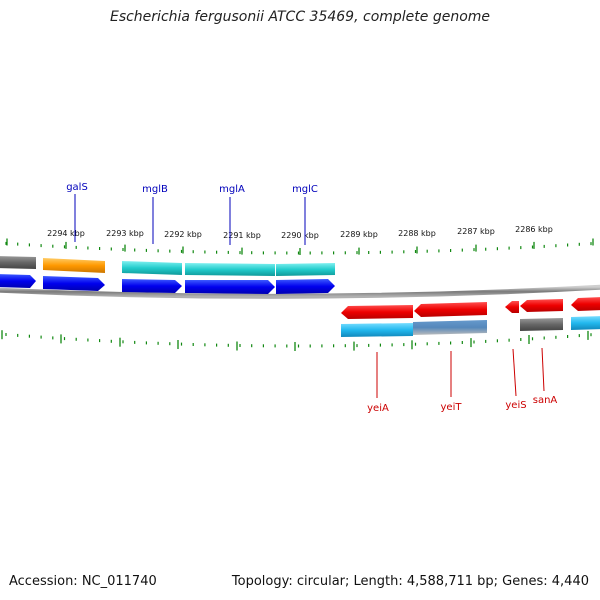 The height and width of the screenshot is (600, 600). What do you see at coordinates (305, 189) in the screenshot?
I see `gene-label-mglC: mglC` at bounding box center [305, 189].